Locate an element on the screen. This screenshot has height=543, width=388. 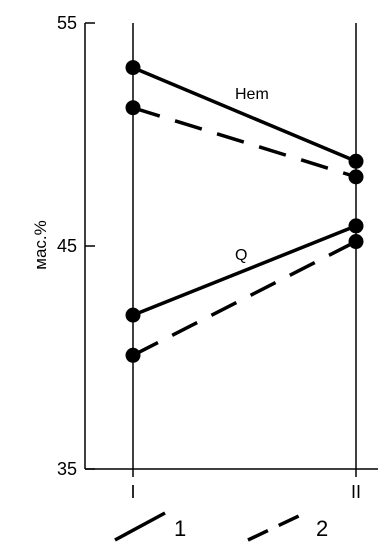
data-point-hem-1-II is located at coordinates (356, 161).